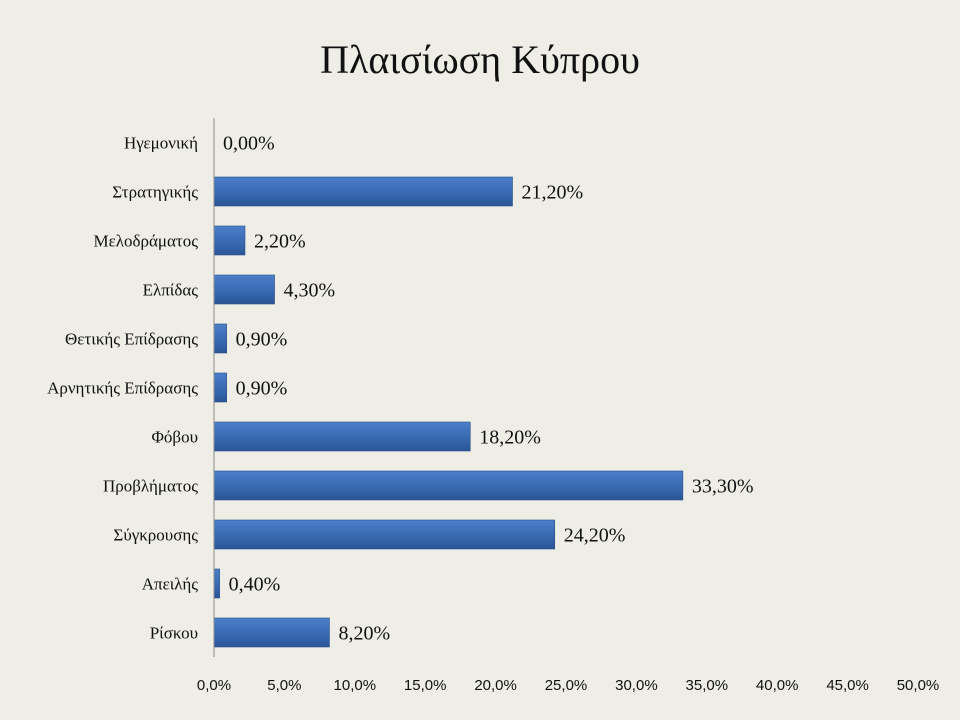  I want to click on x-tick-label: 35,0%, so click(707, 685).